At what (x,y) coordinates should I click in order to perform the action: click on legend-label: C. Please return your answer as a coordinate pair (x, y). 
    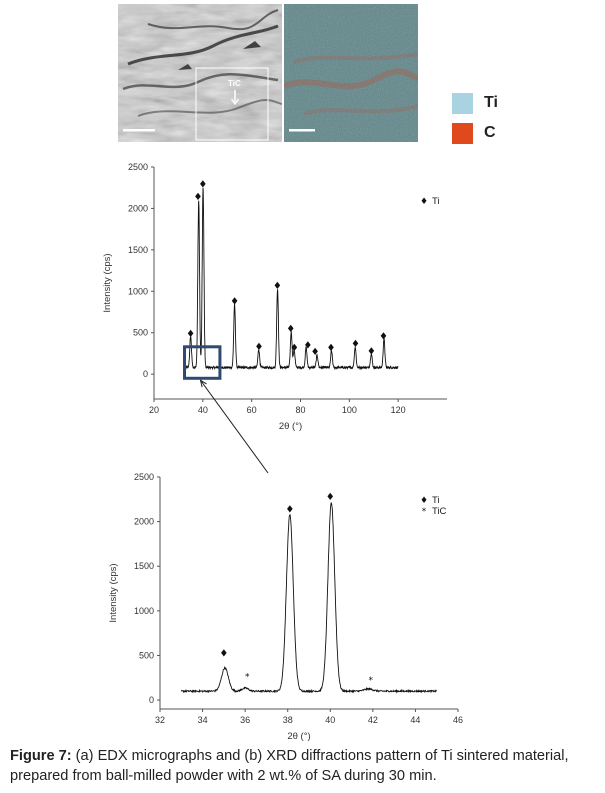
    Looking at the image, I should click on (490, 132).